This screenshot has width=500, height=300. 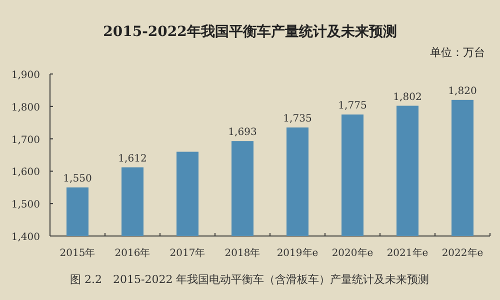 I want to click on data-label: 1,775, so click(x=352, y=106).